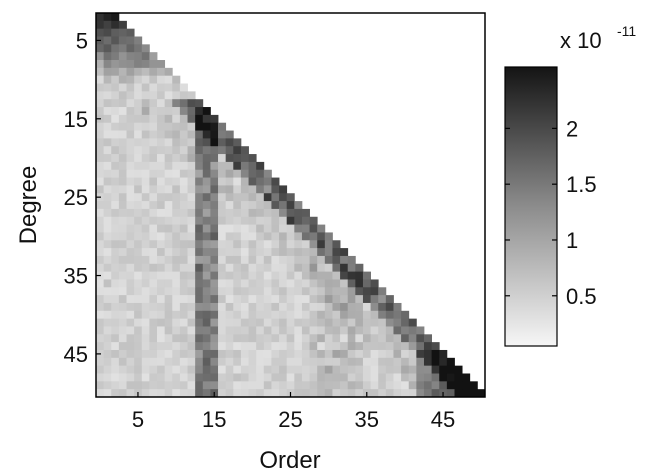 The image size is (663, 475). I want to click on x-tick-label: 5, so click(138, 419).